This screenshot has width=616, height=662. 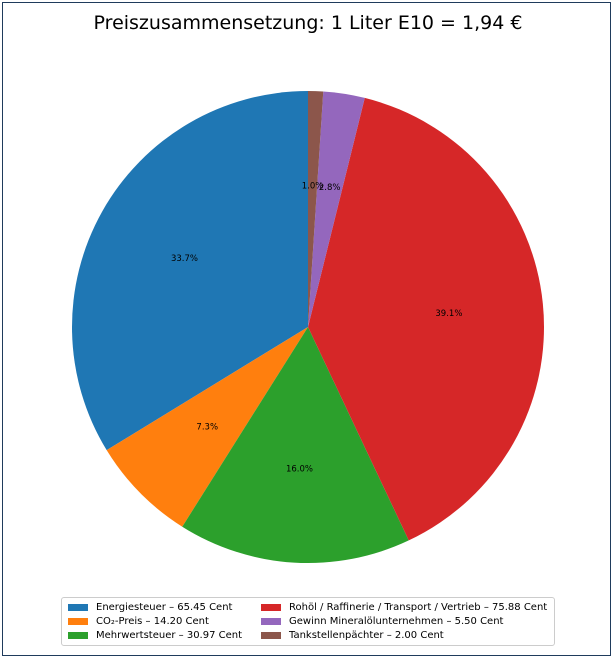 I want to click on pie-percent-label-2: 7.3%, so click(x=207, y=427).